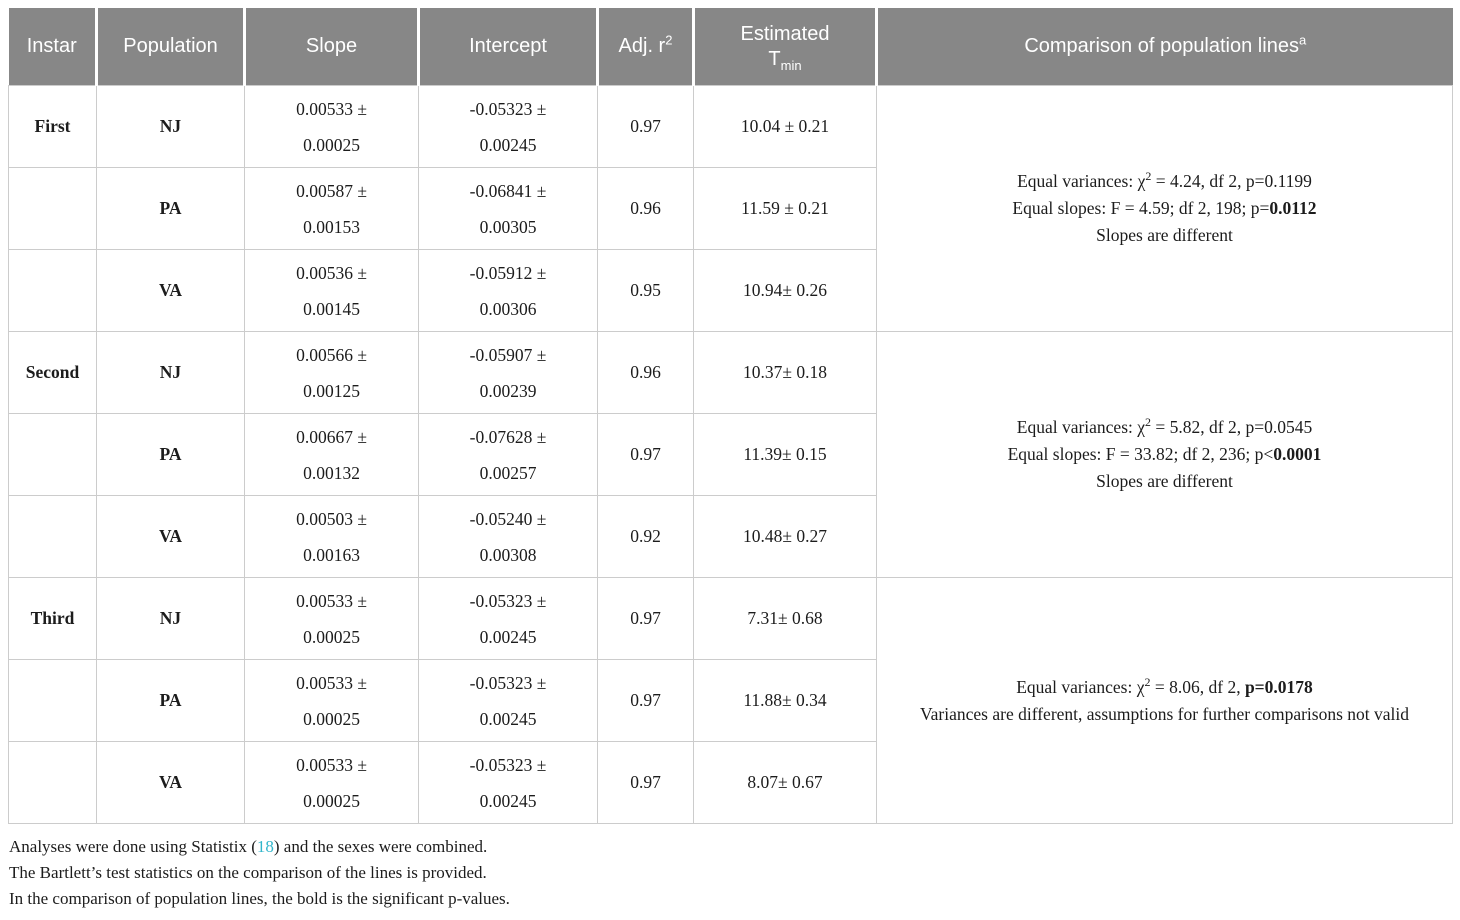 The width and height of the screenshot is (1460, 920). What do you see at coordinates (331, 554) in the screenshot?
I see `value-line: 0.00163` at bounding box center [331, 554].